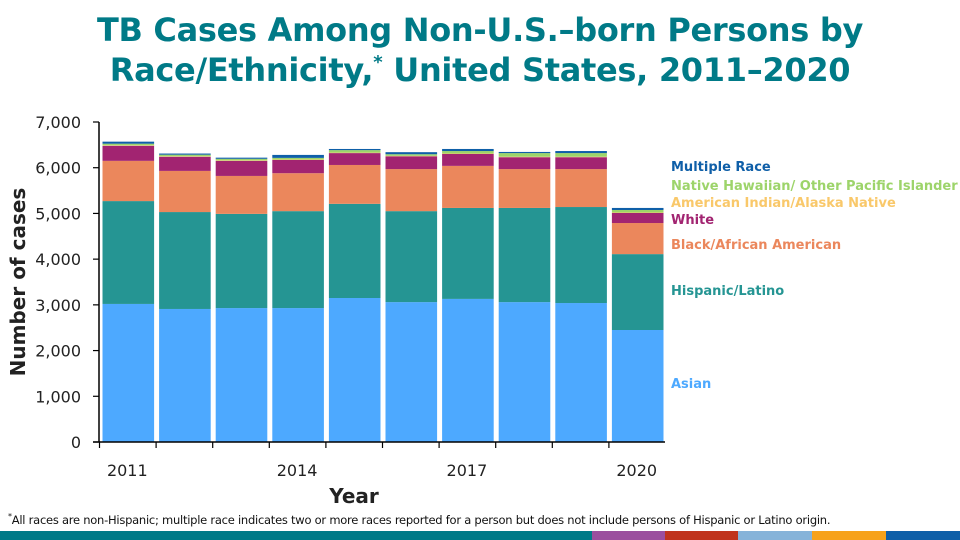 This screenshot has height=540, width=960. What do you see at coordinates (814, 186) in the screenshot?
I see `legend-native-hawaiian-pacific-islander: Native Hawaiian/ Other Pacific Islander` at bounding box center [814, 186].